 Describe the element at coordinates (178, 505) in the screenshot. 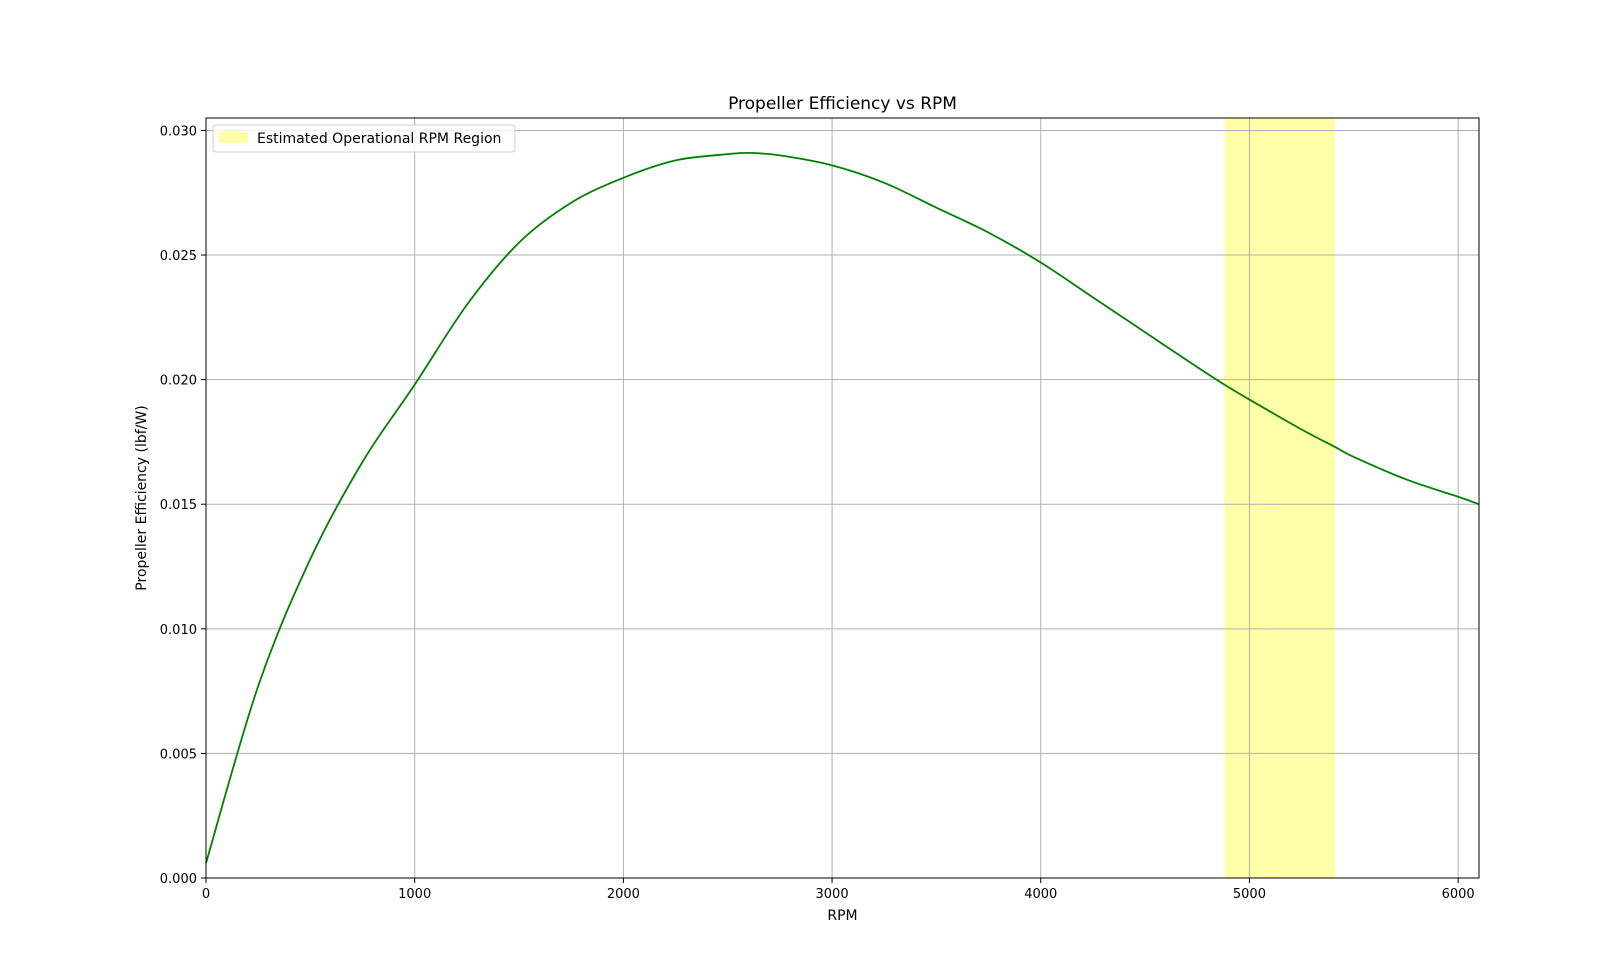

I see `y-tick-label: 0.015` at that location.